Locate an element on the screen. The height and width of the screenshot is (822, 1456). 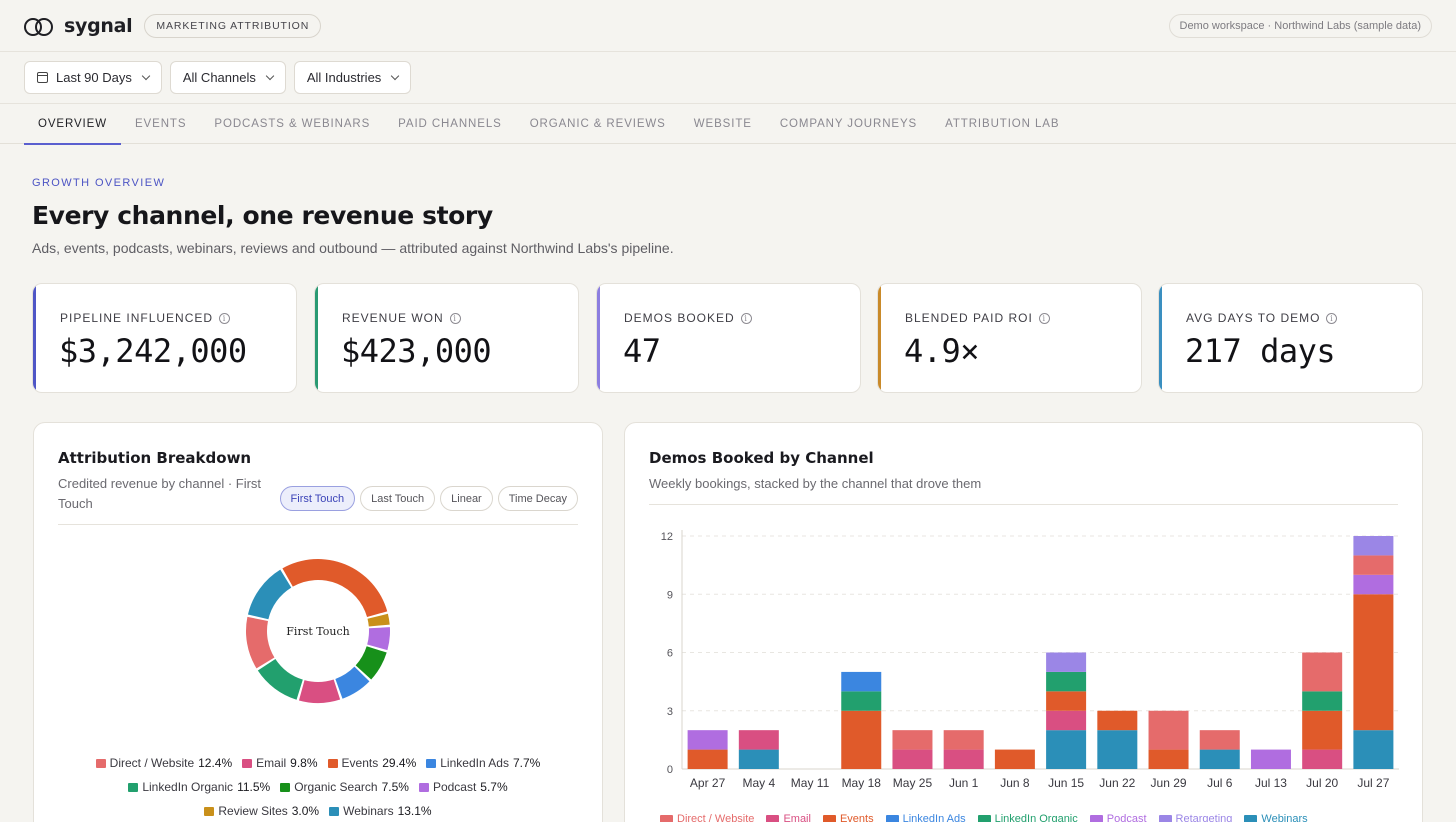
chevron-down-icon is located at coordinates (395, 76).